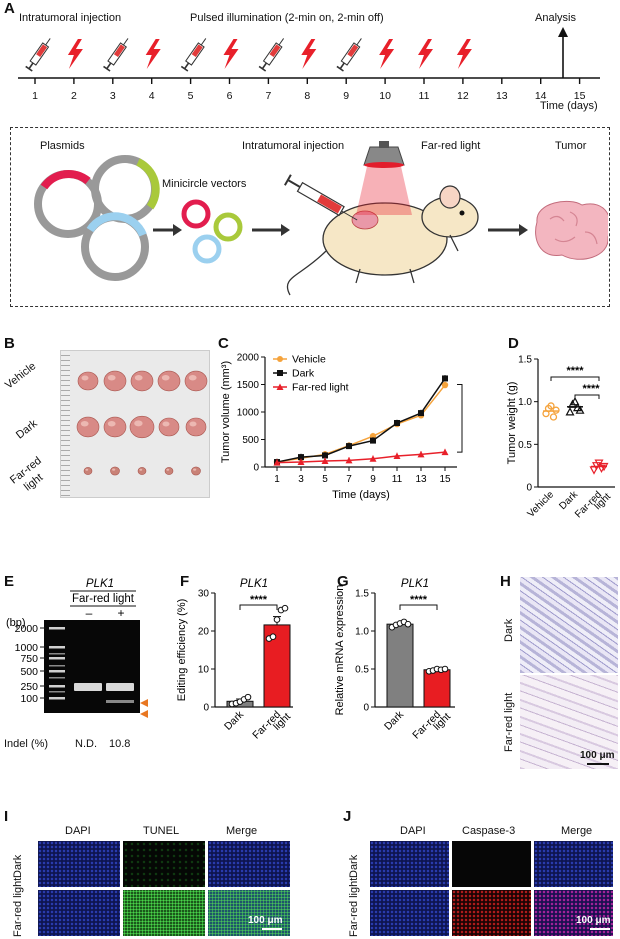  I want to click on panel-label-j: J, so click(347, 816).